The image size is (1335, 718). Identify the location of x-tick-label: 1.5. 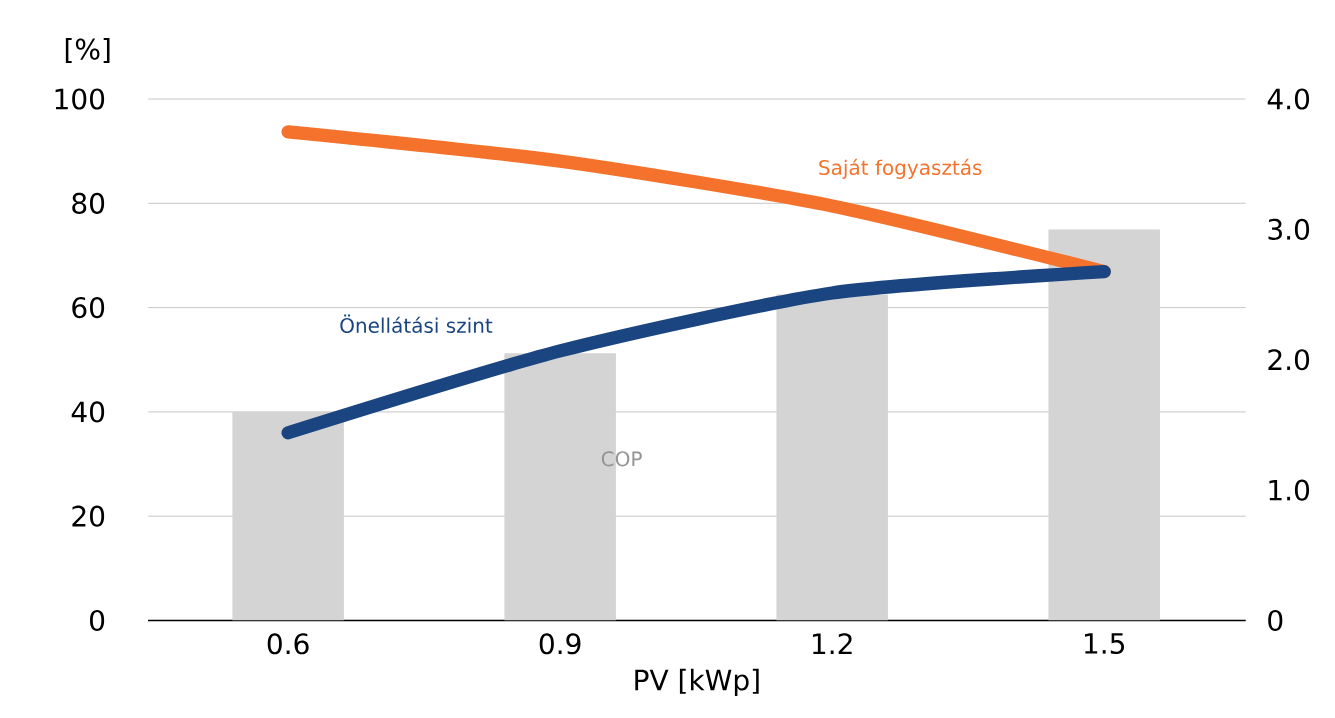
(1105, 644).